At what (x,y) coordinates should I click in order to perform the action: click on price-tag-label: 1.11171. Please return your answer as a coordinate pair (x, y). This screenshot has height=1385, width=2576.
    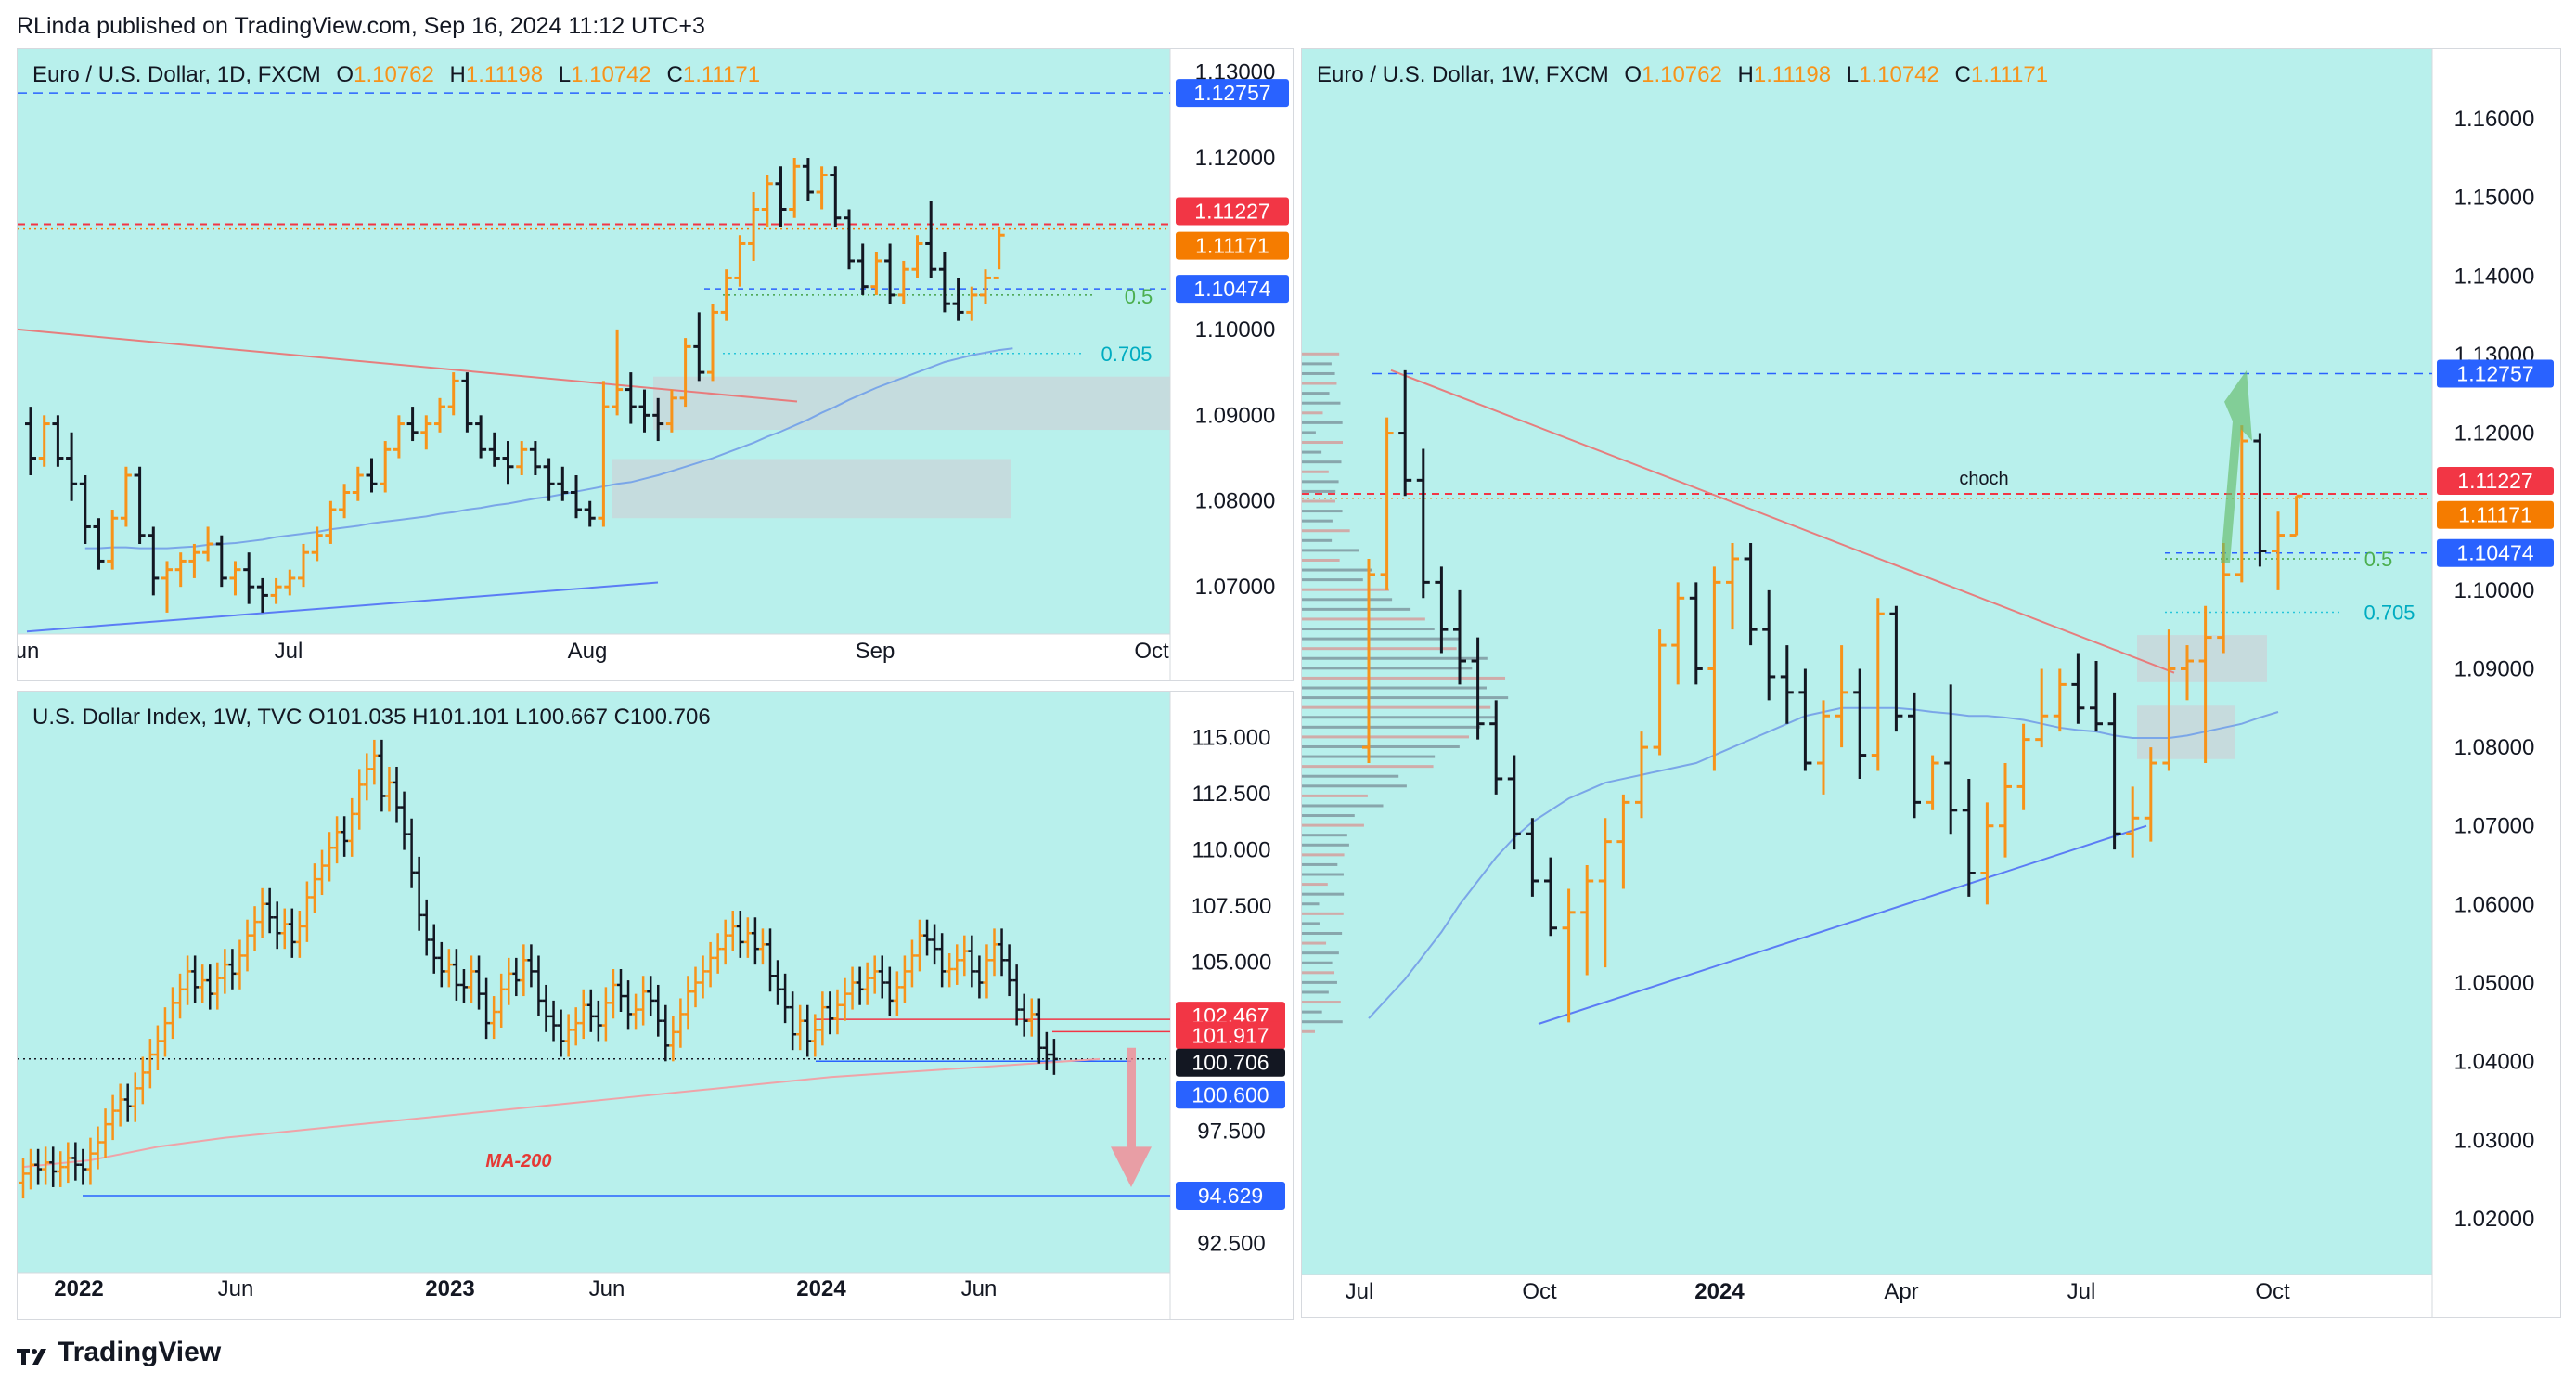
    Looking at the image, I should click on (2495, 515).